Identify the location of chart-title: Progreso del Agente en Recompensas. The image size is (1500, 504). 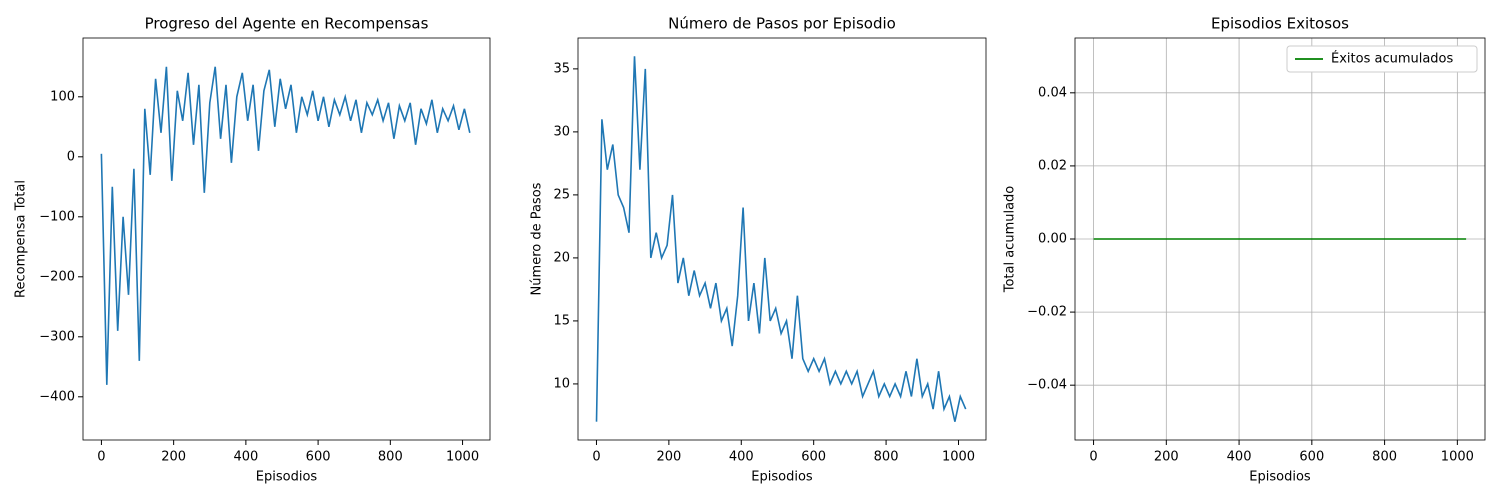
(287, 24).